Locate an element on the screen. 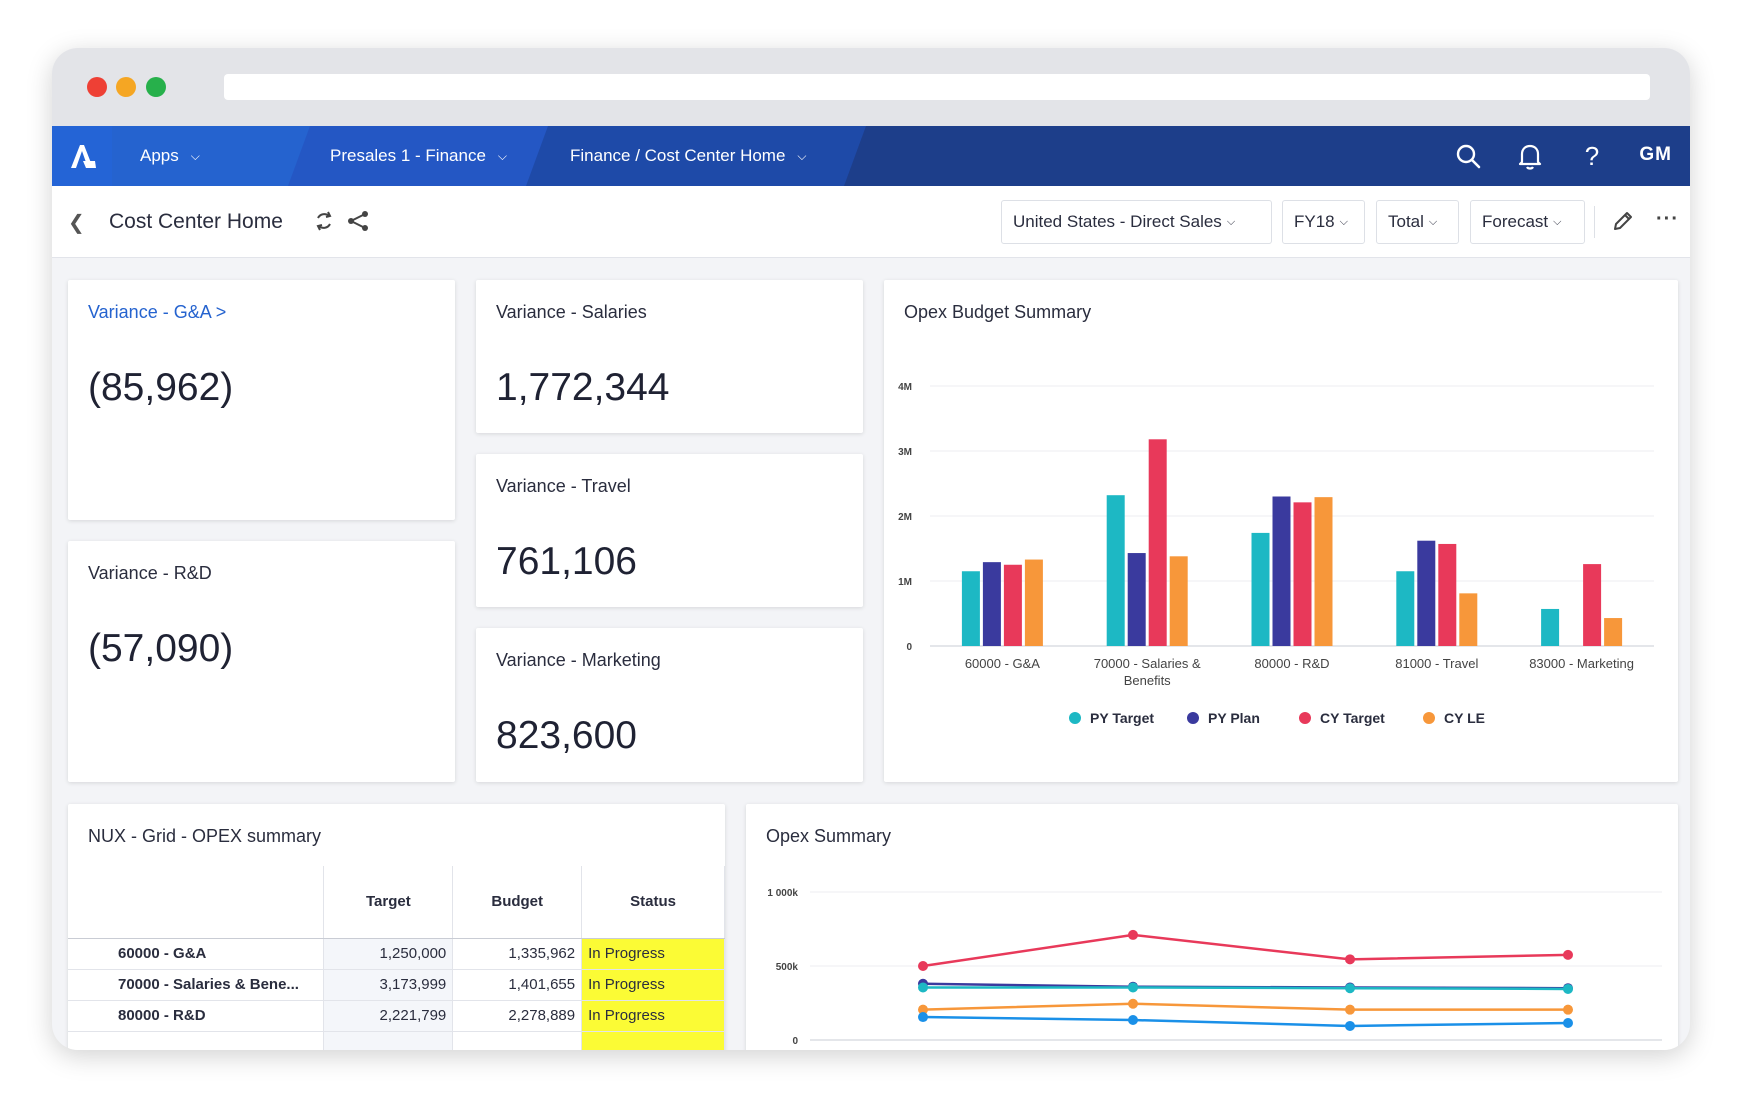  region-filter-value: United States - Direct Sales is located at coordinates (1117, 221).